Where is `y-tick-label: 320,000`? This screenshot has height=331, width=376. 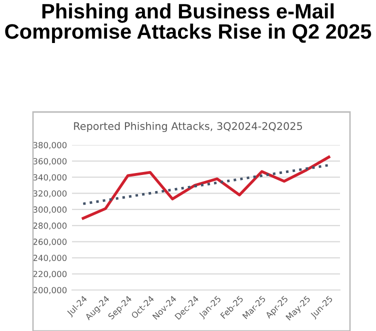
y-tick-label: 320,000 is located at coordinates (50, 194).